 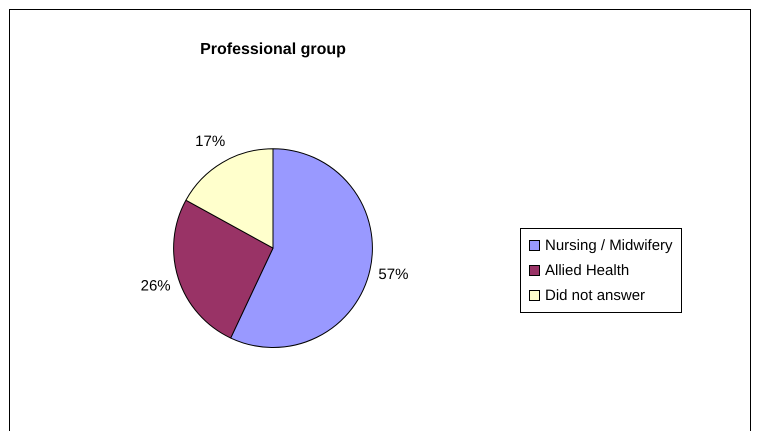 What do you see at coordinates (393, 275) in the screenshot?
I see `data-label: 57%` at bounding box center [393, 275].